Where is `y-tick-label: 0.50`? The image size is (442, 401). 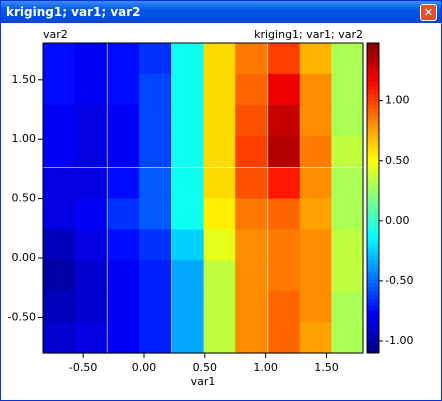 y-tick-label: 0.50 is located at coordinates (24, 198).